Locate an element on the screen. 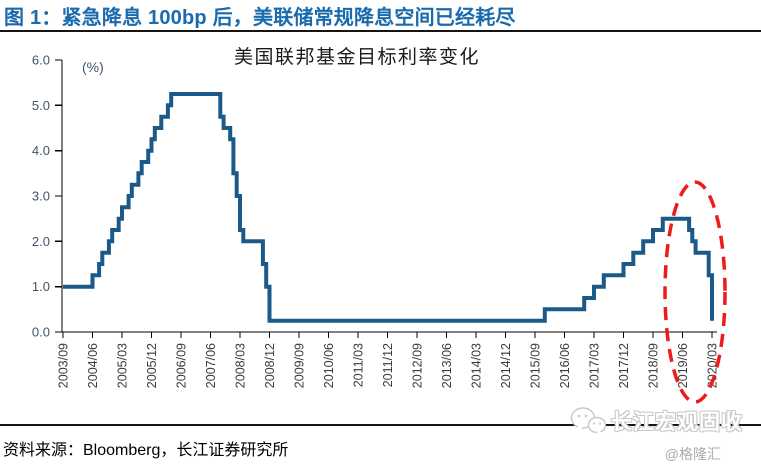  x-tick-label: 2007/06 is located at coordinates (211, 365).